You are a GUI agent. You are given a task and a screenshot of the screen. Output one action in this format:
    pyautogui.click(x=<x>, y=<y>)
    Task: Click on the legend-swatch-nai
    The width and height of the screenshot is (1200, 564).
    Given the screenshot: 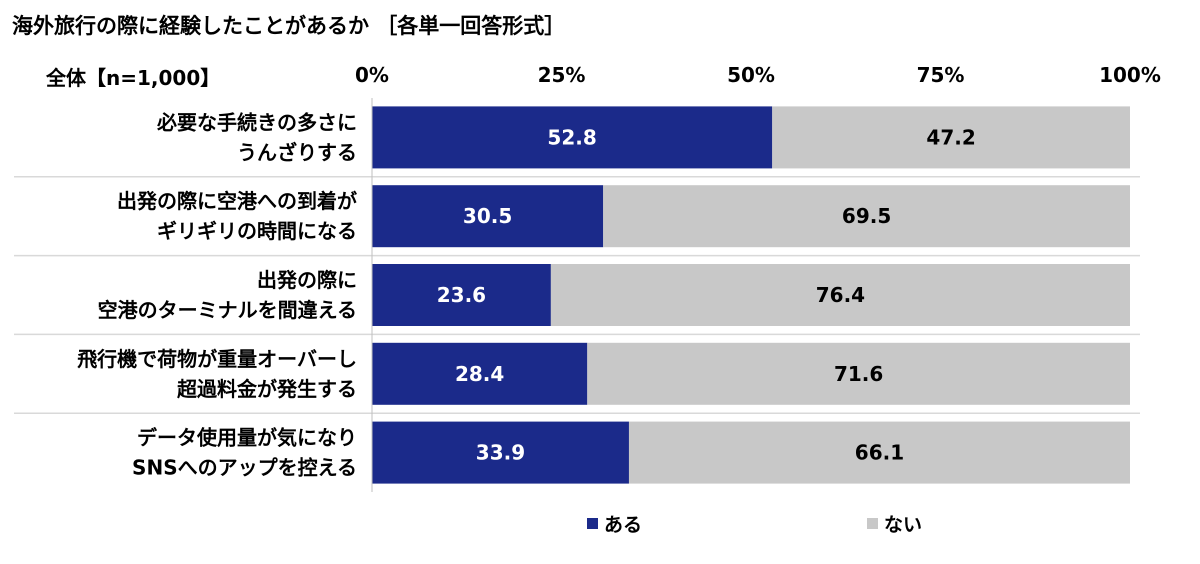 What is the action you would take?
    pyautogui.click(x=872, y=523)
    